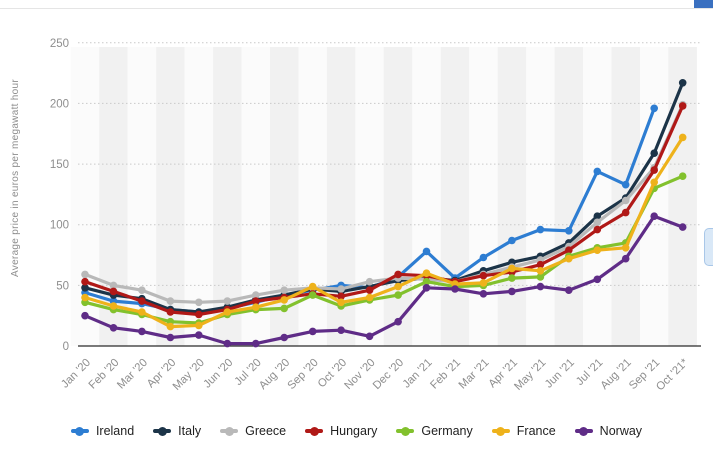 Image resolution: width=713 pixels, height=453 pixels. I want to click on legend-item-ireland: Ireland, so click(102, 431).